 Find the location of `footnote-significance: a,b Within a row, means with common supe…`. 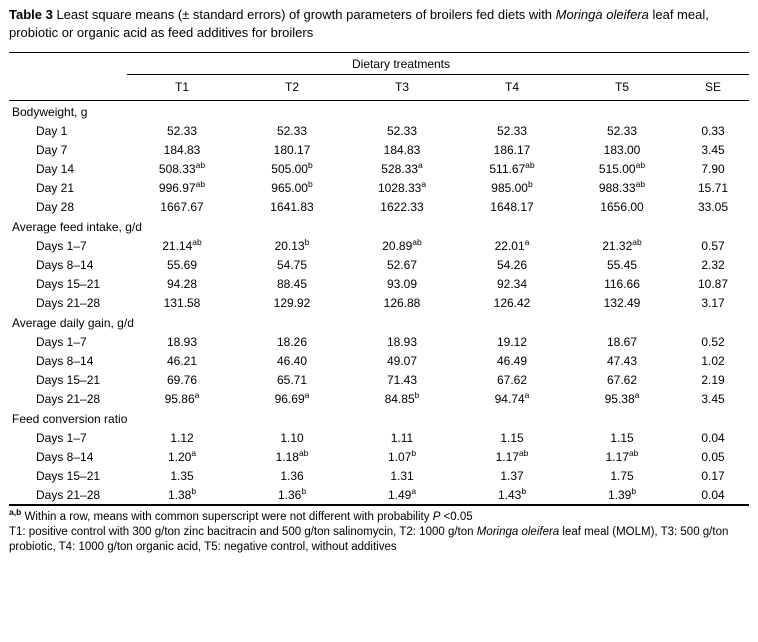

footnote-significance: a,b Within a row, means with common supe… is located at coordinates (380, 516).